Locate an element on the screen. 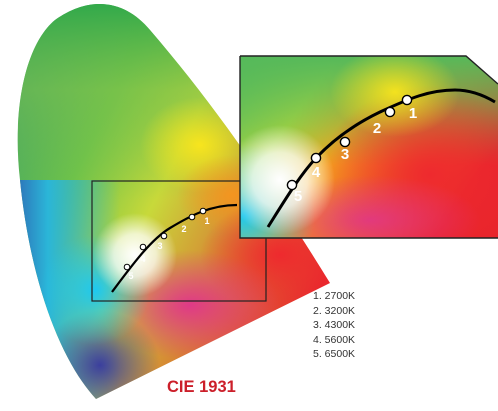  inset-label-5: 5 is located at coordinates (298, 196).